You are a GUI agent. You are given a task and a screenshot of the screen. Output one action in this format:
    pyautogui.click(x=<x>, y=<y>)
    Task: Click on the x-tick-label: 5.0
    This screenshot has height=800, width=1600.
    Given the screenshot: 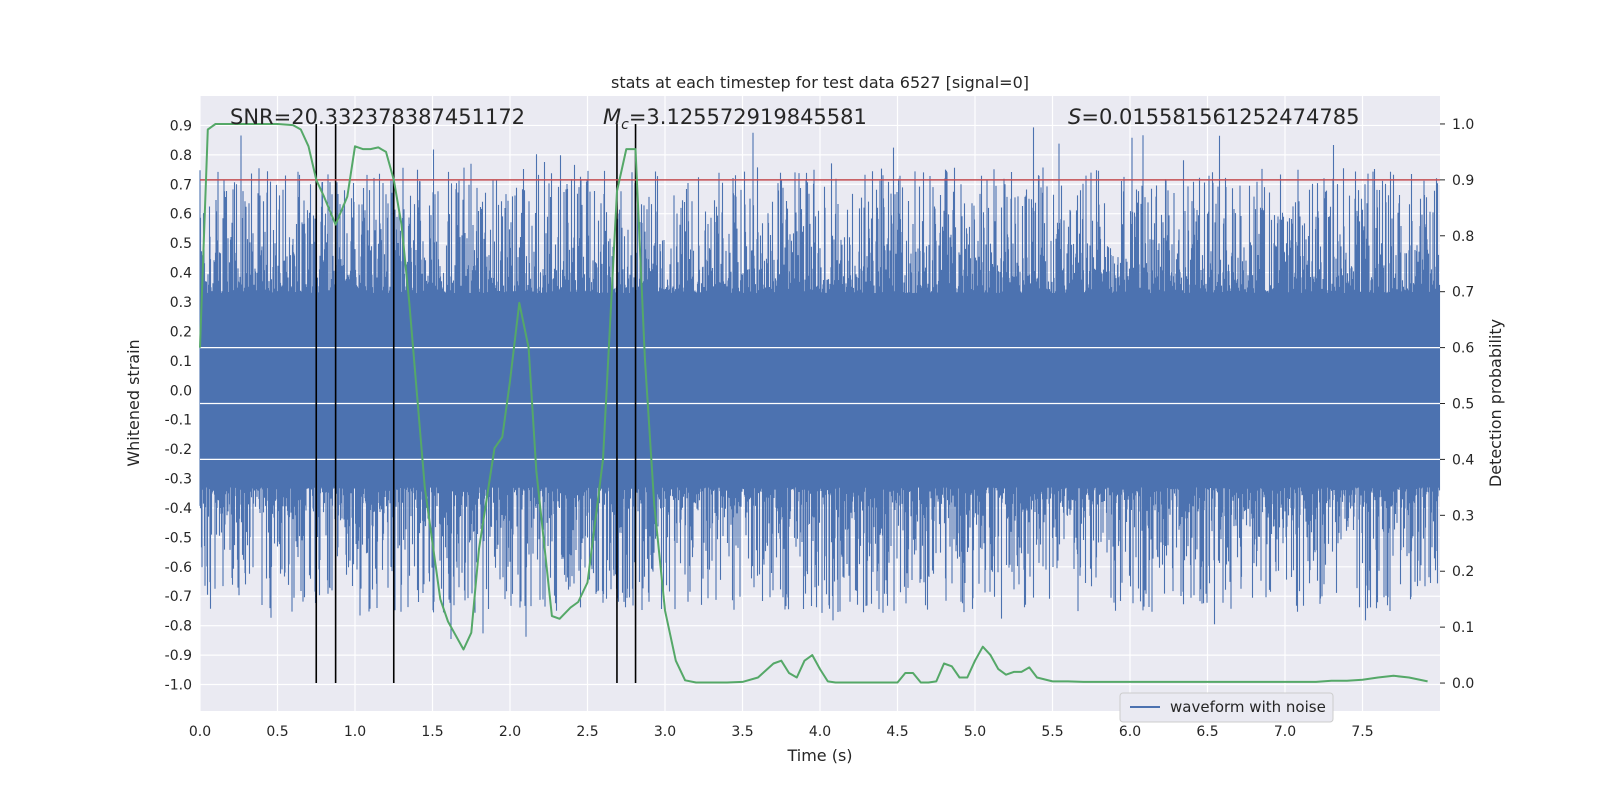 What is the action you would take?
    pyautogui.click(x=975, y=732)
    